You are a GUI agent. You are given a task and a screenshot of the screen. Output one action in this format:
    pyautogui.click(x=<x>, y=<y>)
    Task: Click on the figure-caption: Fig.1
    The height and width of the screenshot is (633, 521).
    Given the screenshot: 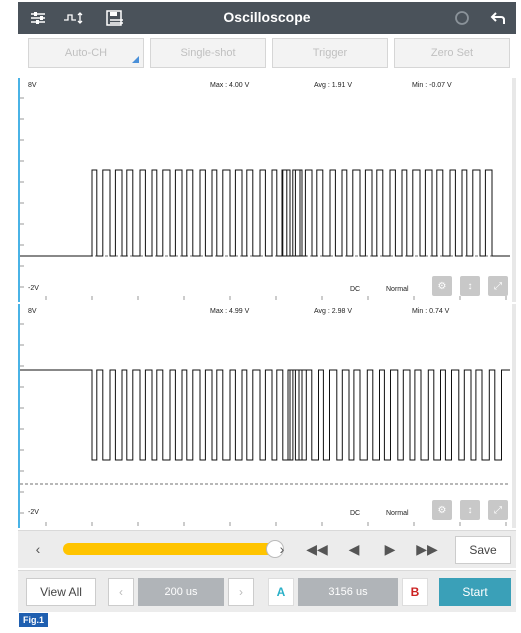 What is the action you would take?
    pyautogui.click(x=34, y=620)
    